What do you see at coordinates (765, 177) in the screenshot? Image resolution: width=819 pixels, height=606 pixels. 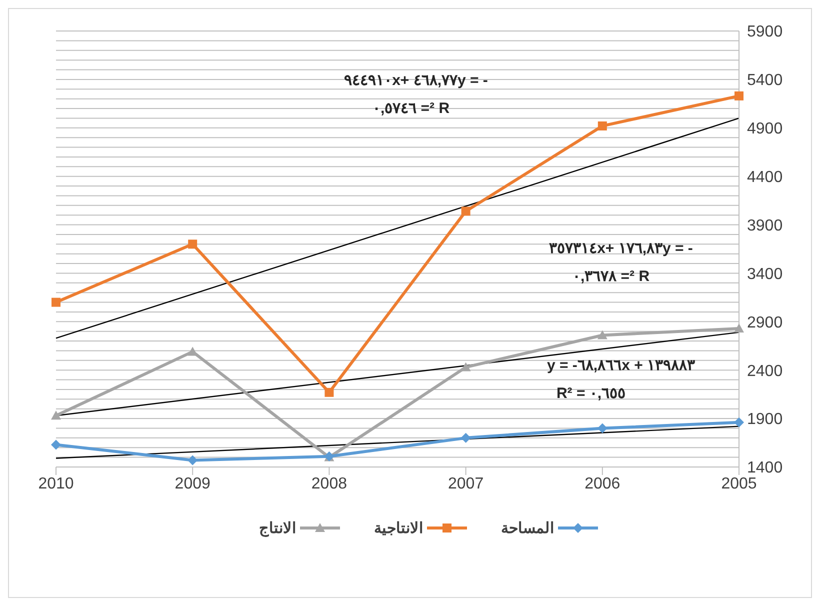 I see `y-tick-label: 4400` at bounding box center [765, 177].